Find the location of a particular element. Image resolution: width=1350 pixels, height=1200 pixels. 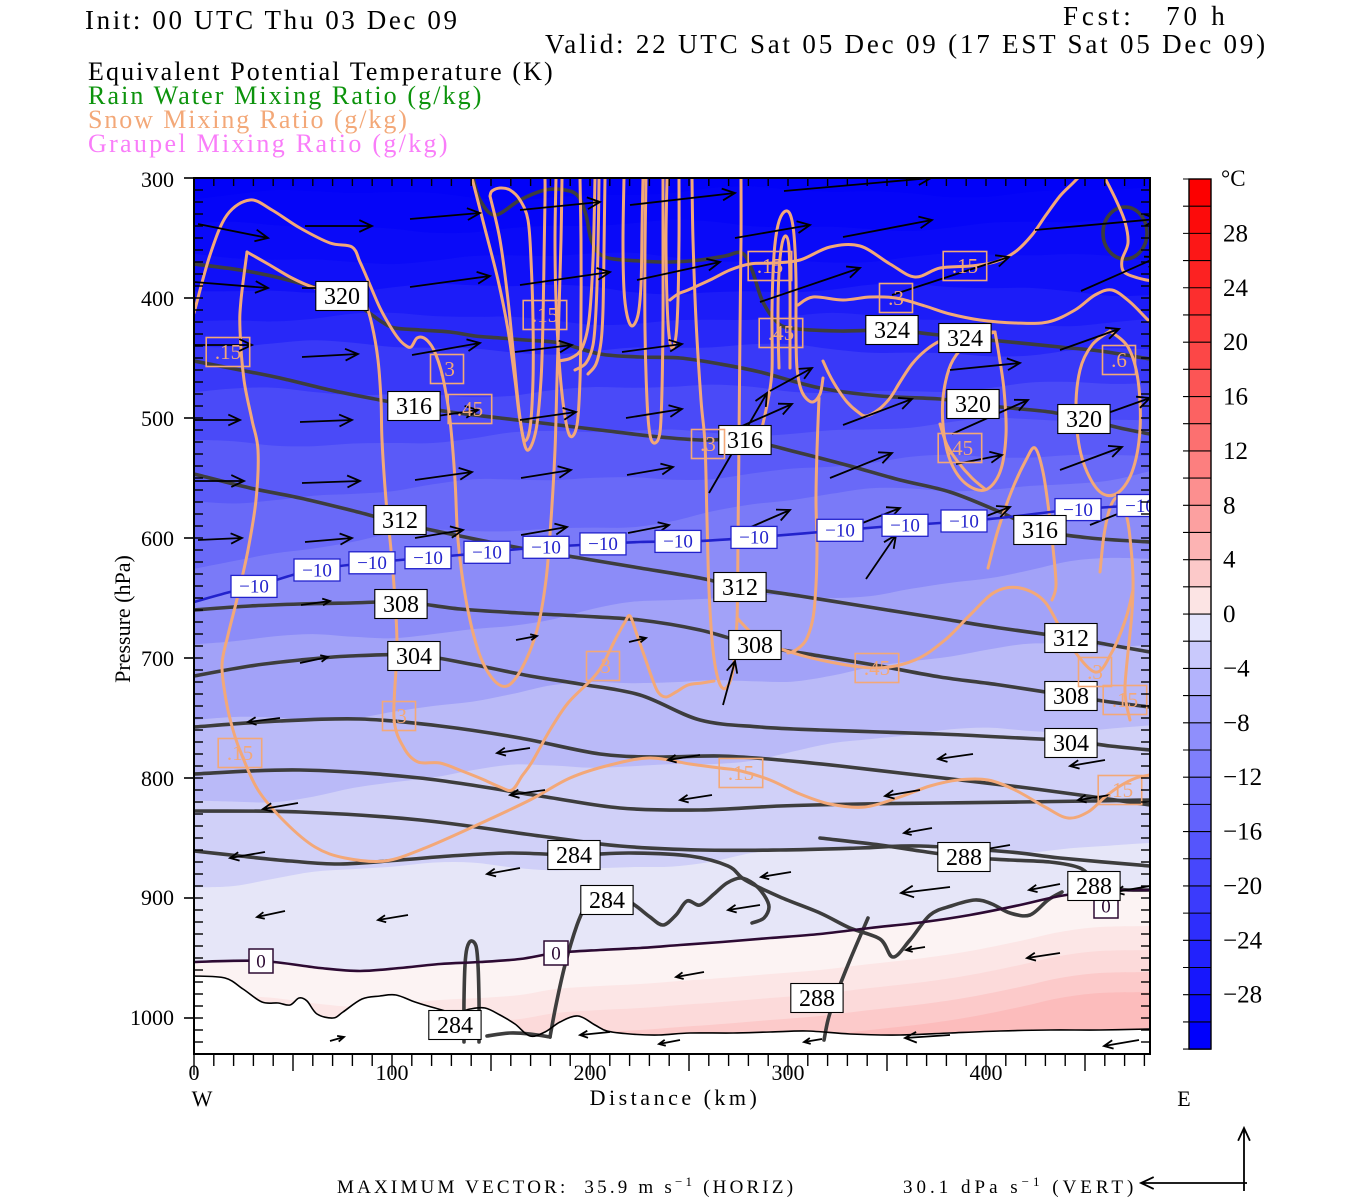

svg-text: 600 is located at coordinates (157, 538).